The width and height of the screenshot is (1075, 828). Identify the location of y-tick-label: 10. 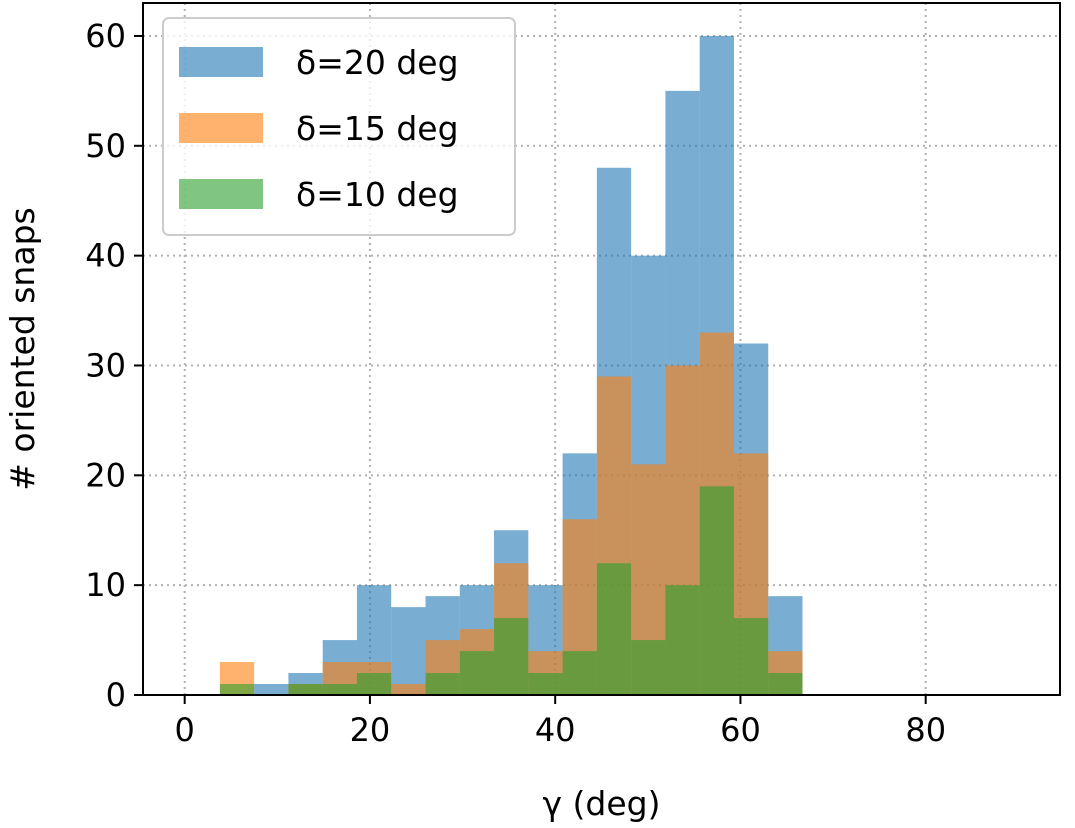
(105, 585).